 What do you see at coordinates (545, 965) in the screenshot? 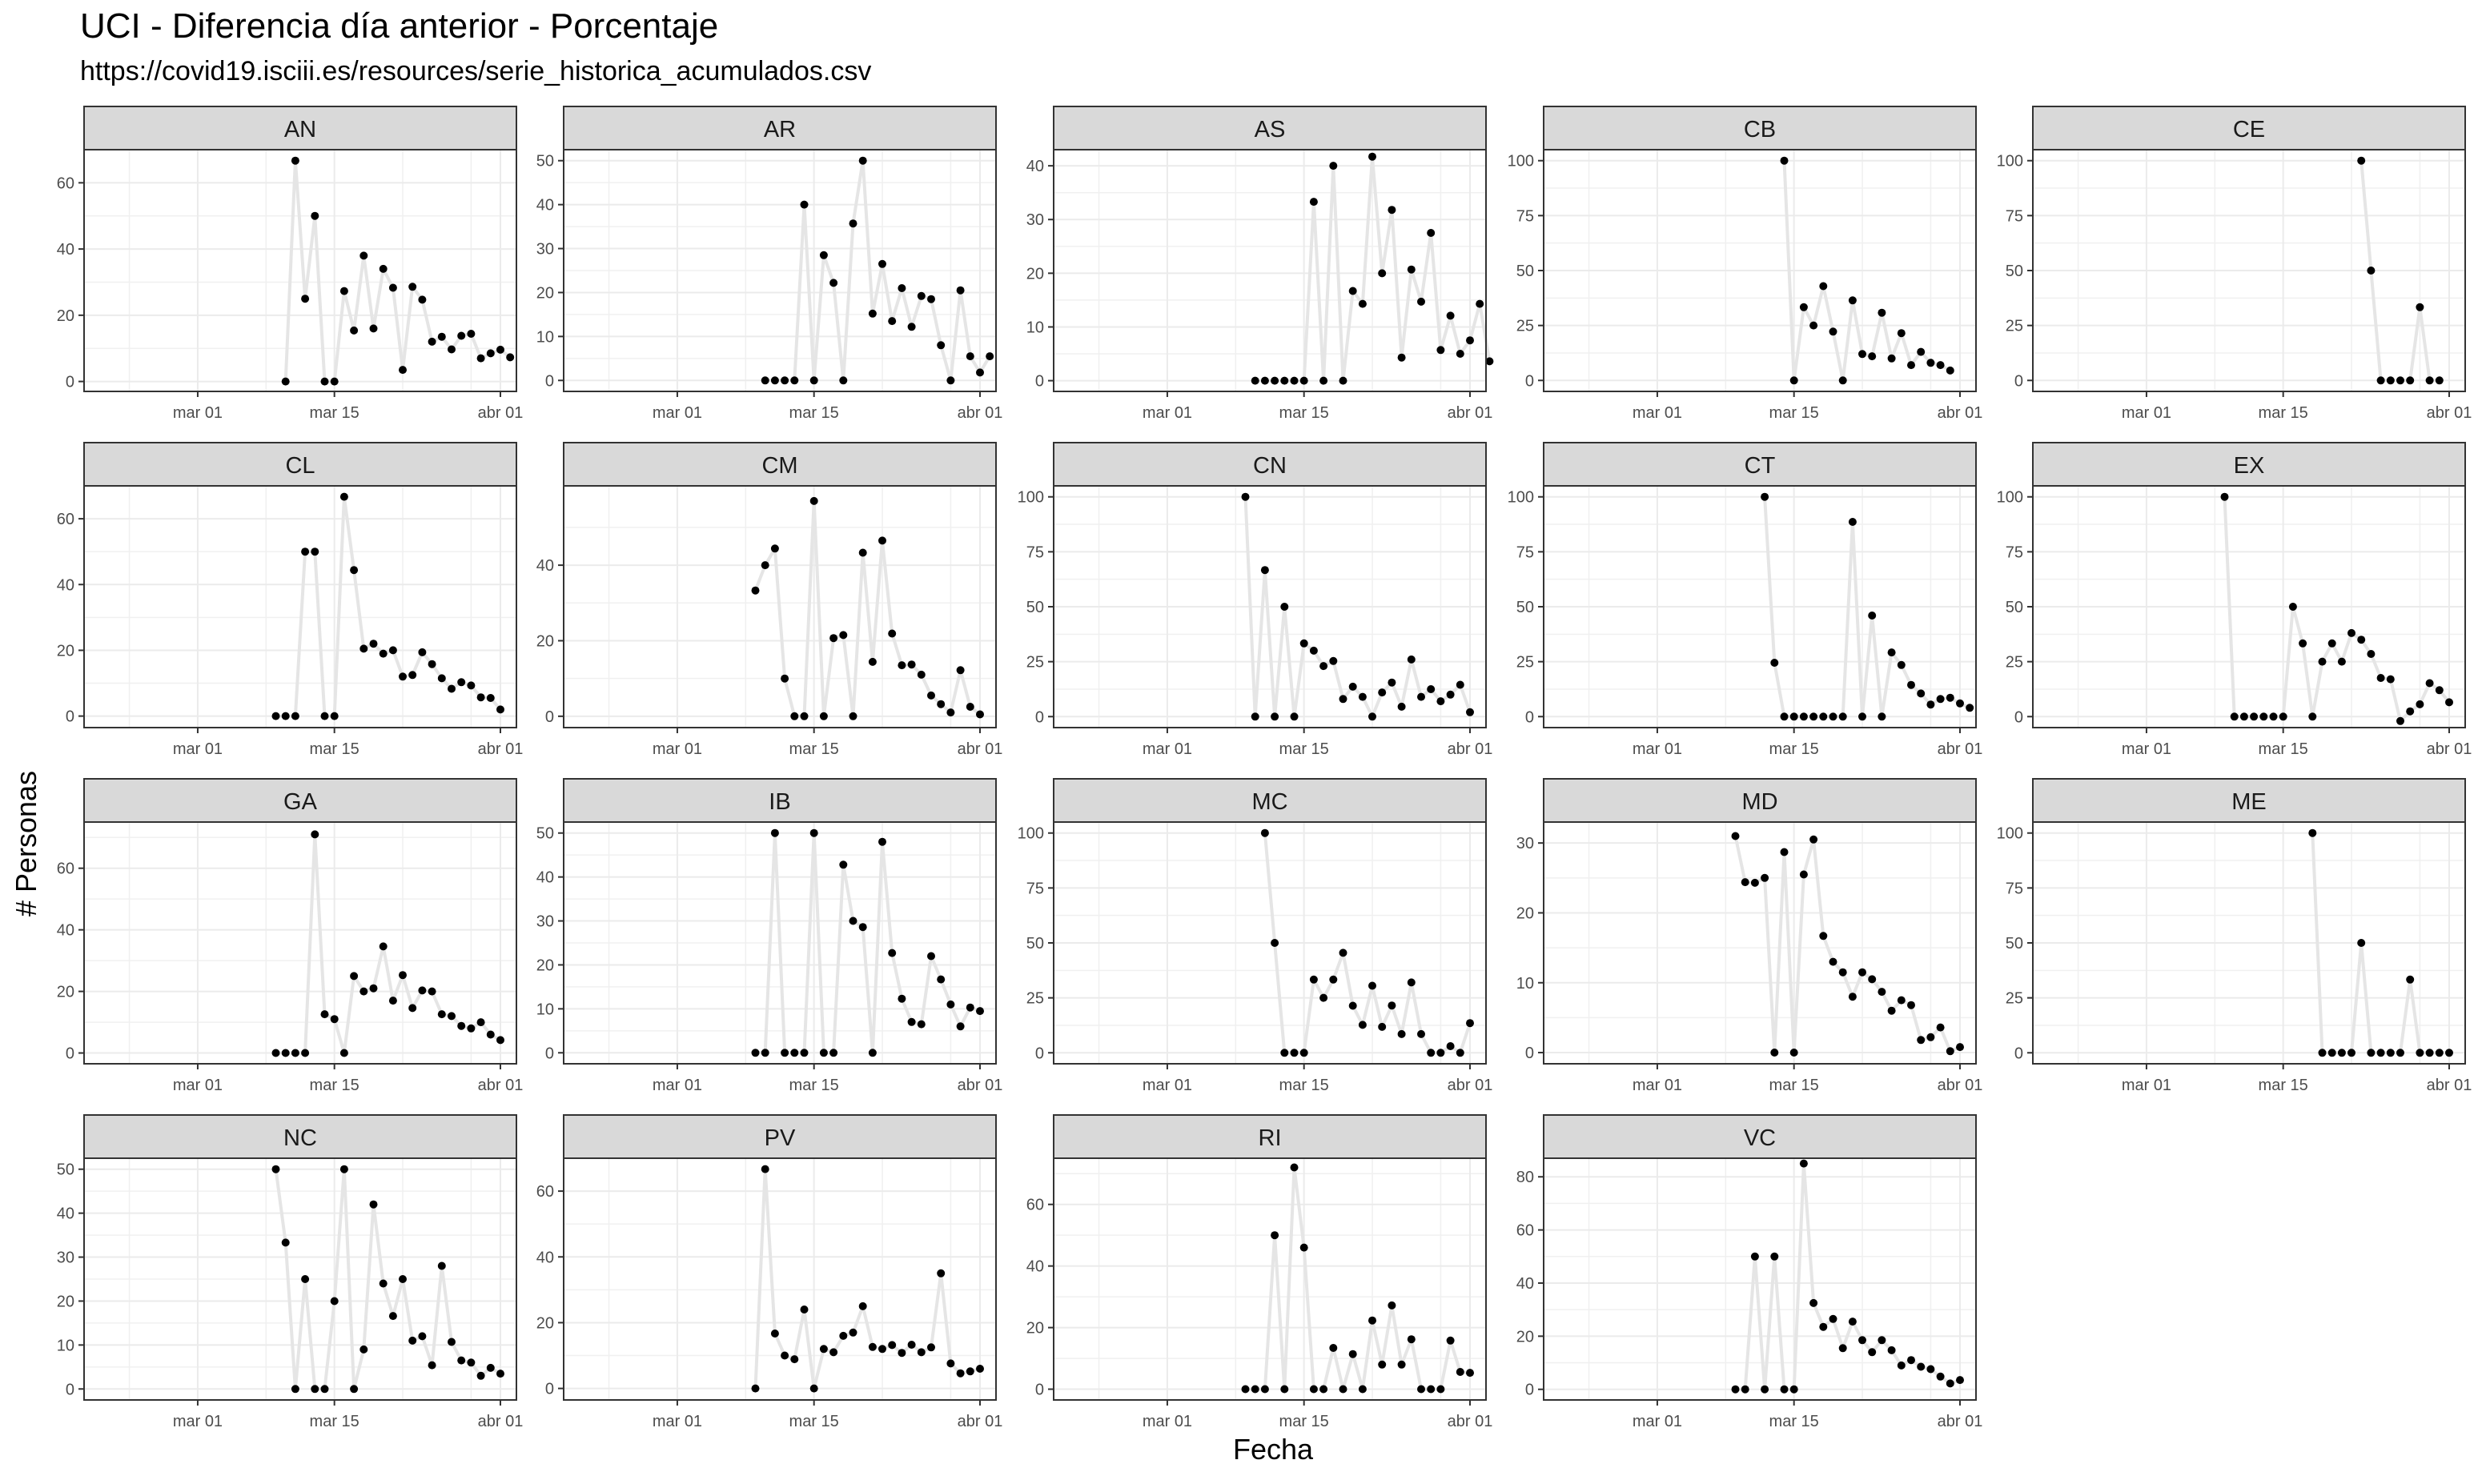
I see `y-tick-label: 20` at bounding box center [545, 965].